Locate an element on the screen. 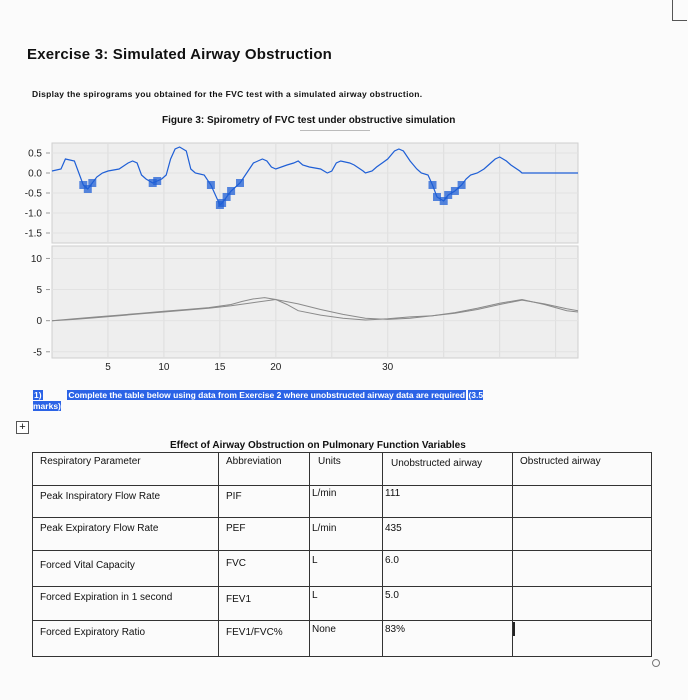 Image resolution: width=688 pixels, height=700 pixels. flow-y-tick-label: 5 is located at coordinates (39, 290).